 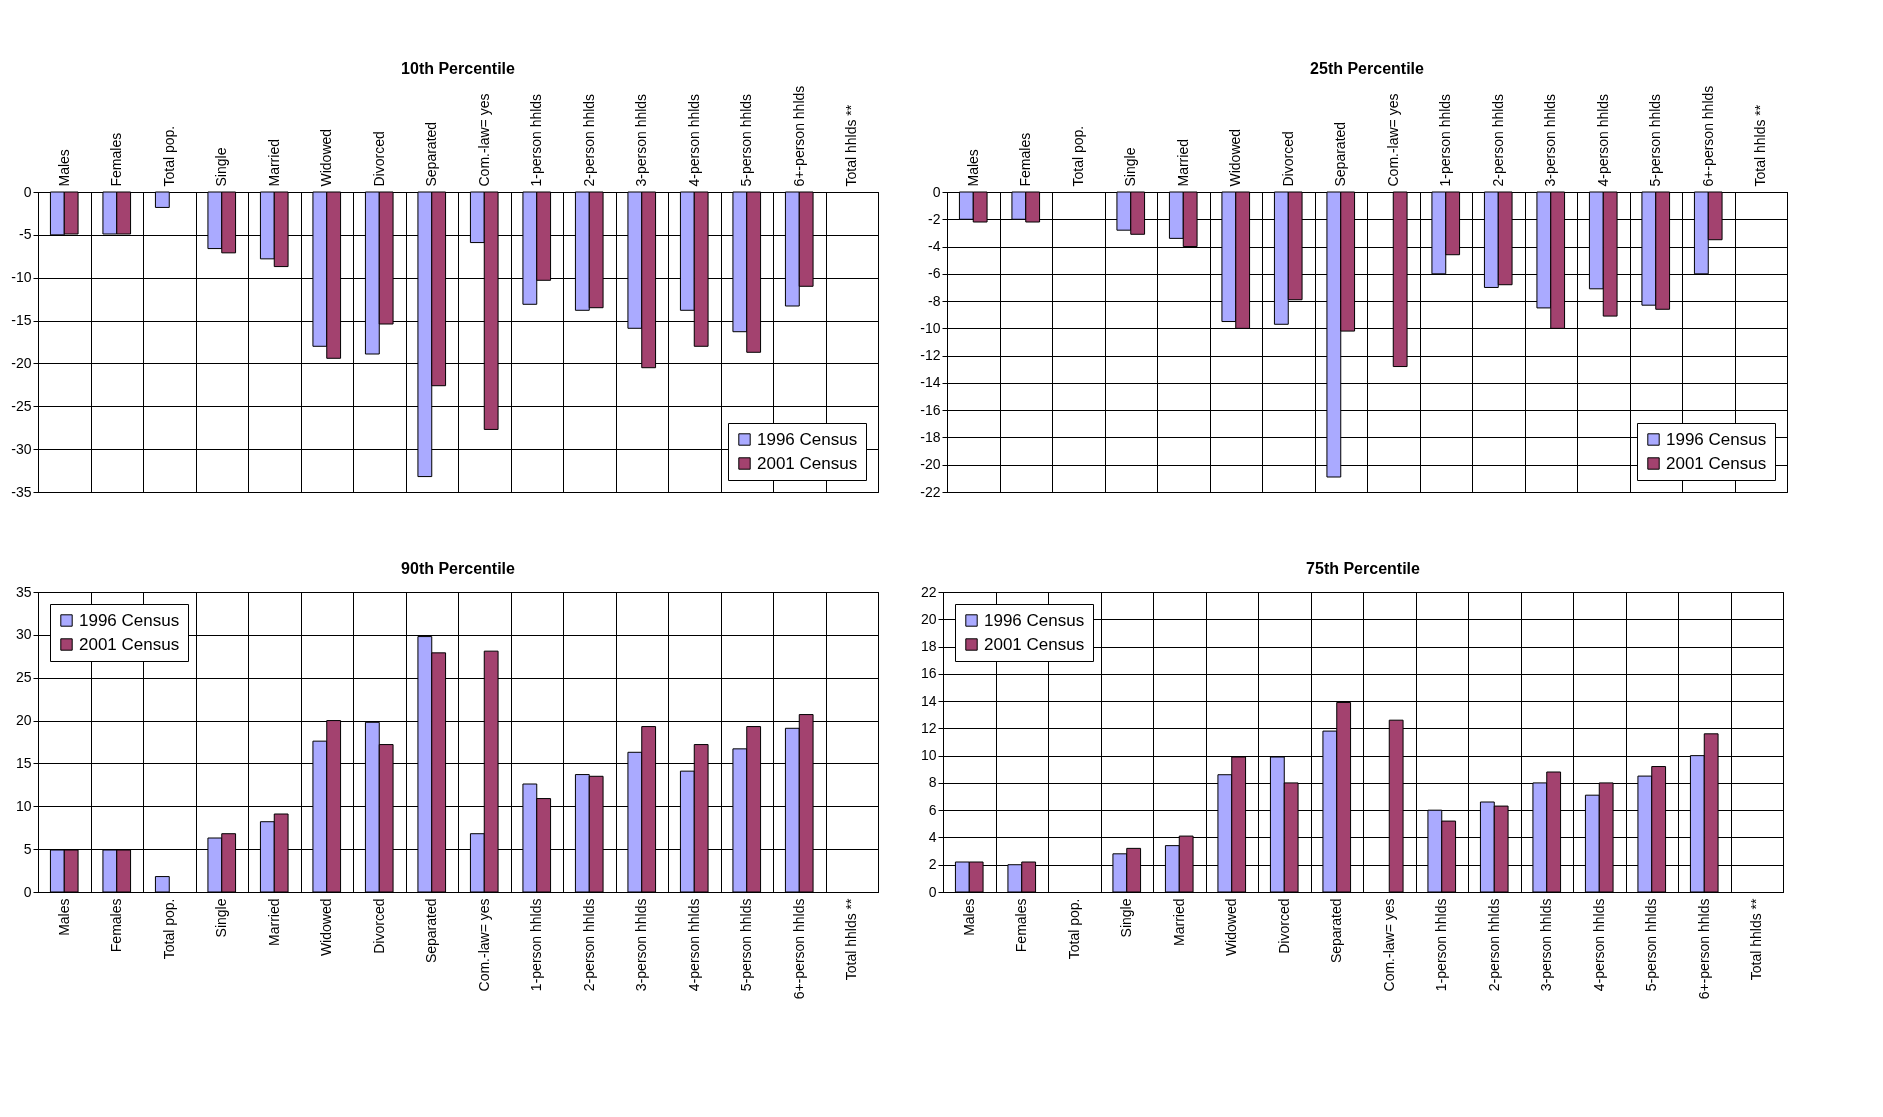 What do you see at coordinates (934, 300) in the screenshot?
I see `y-tick-label: -8` at bounding box center [934, 300].